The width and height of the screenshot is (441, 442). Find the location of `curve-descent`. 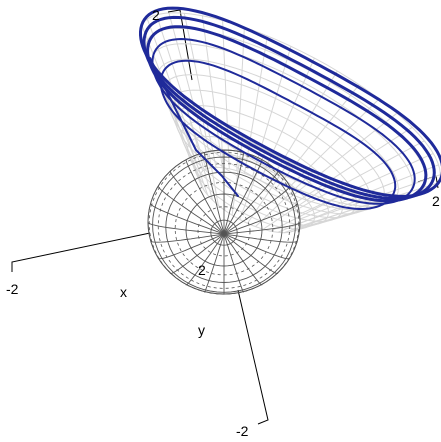

curve-descent is located at coordinates (194, 127).